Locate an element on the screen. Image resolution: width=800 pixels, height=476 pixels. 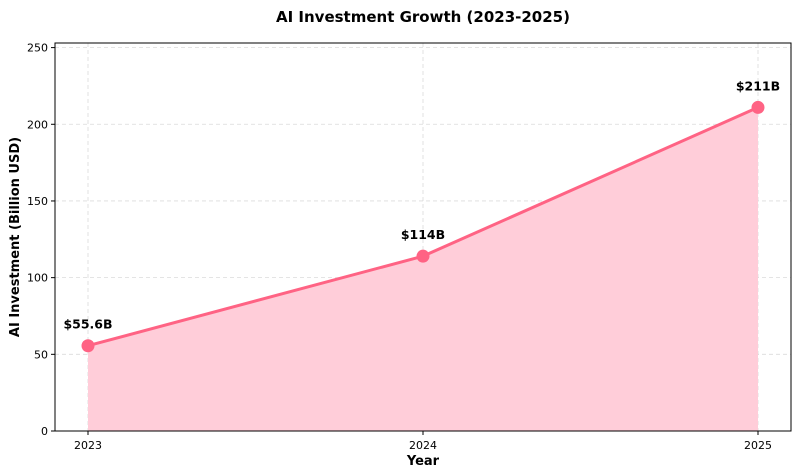
data-point-2024 is located at coordinates (423, 256).